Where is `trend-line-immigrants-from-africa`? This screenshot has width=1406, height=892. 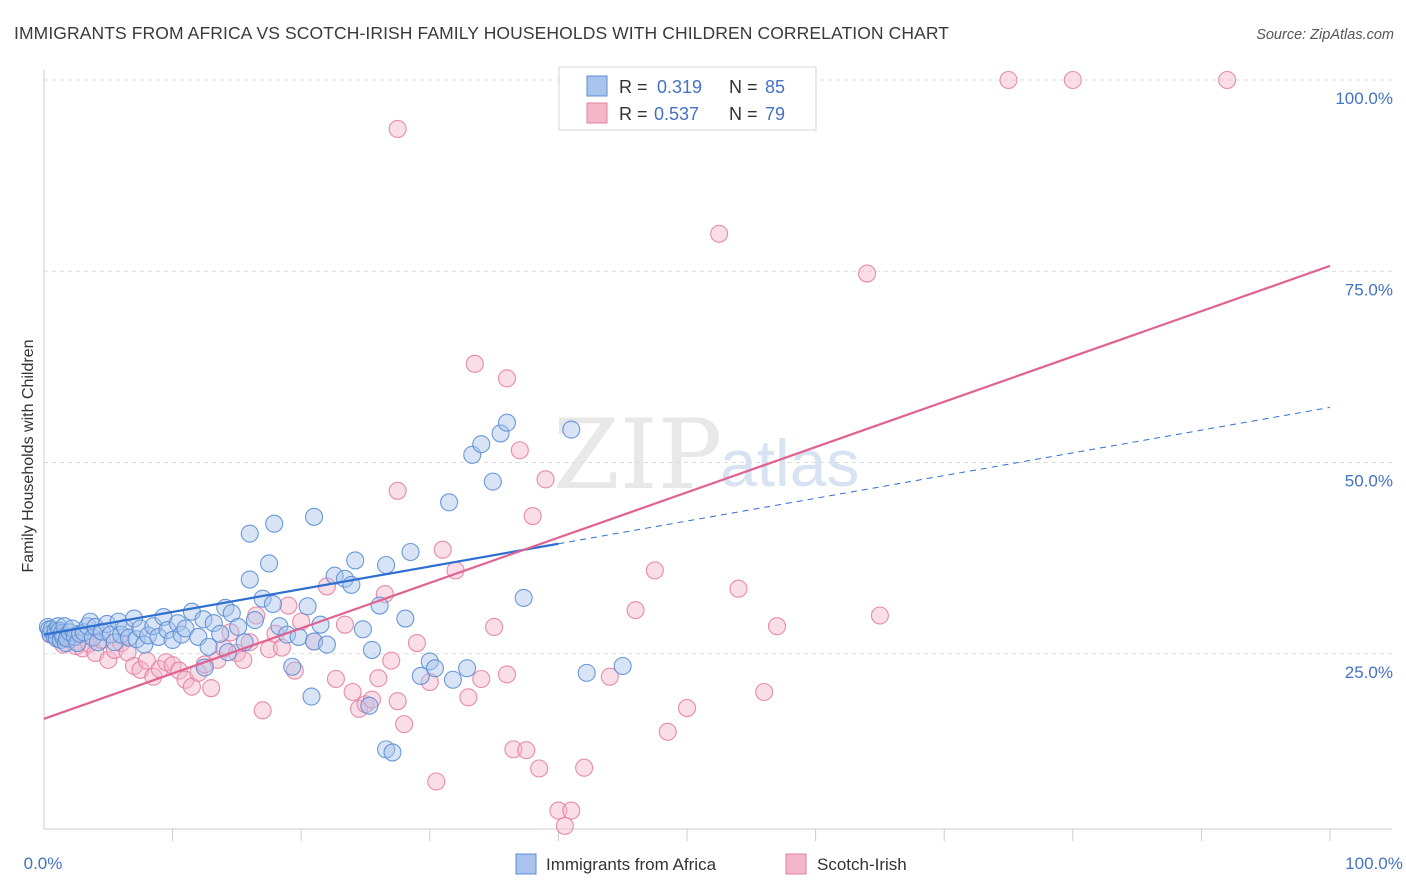 trend-line-immigrants-from-africa is located at coordinates (301, 589).